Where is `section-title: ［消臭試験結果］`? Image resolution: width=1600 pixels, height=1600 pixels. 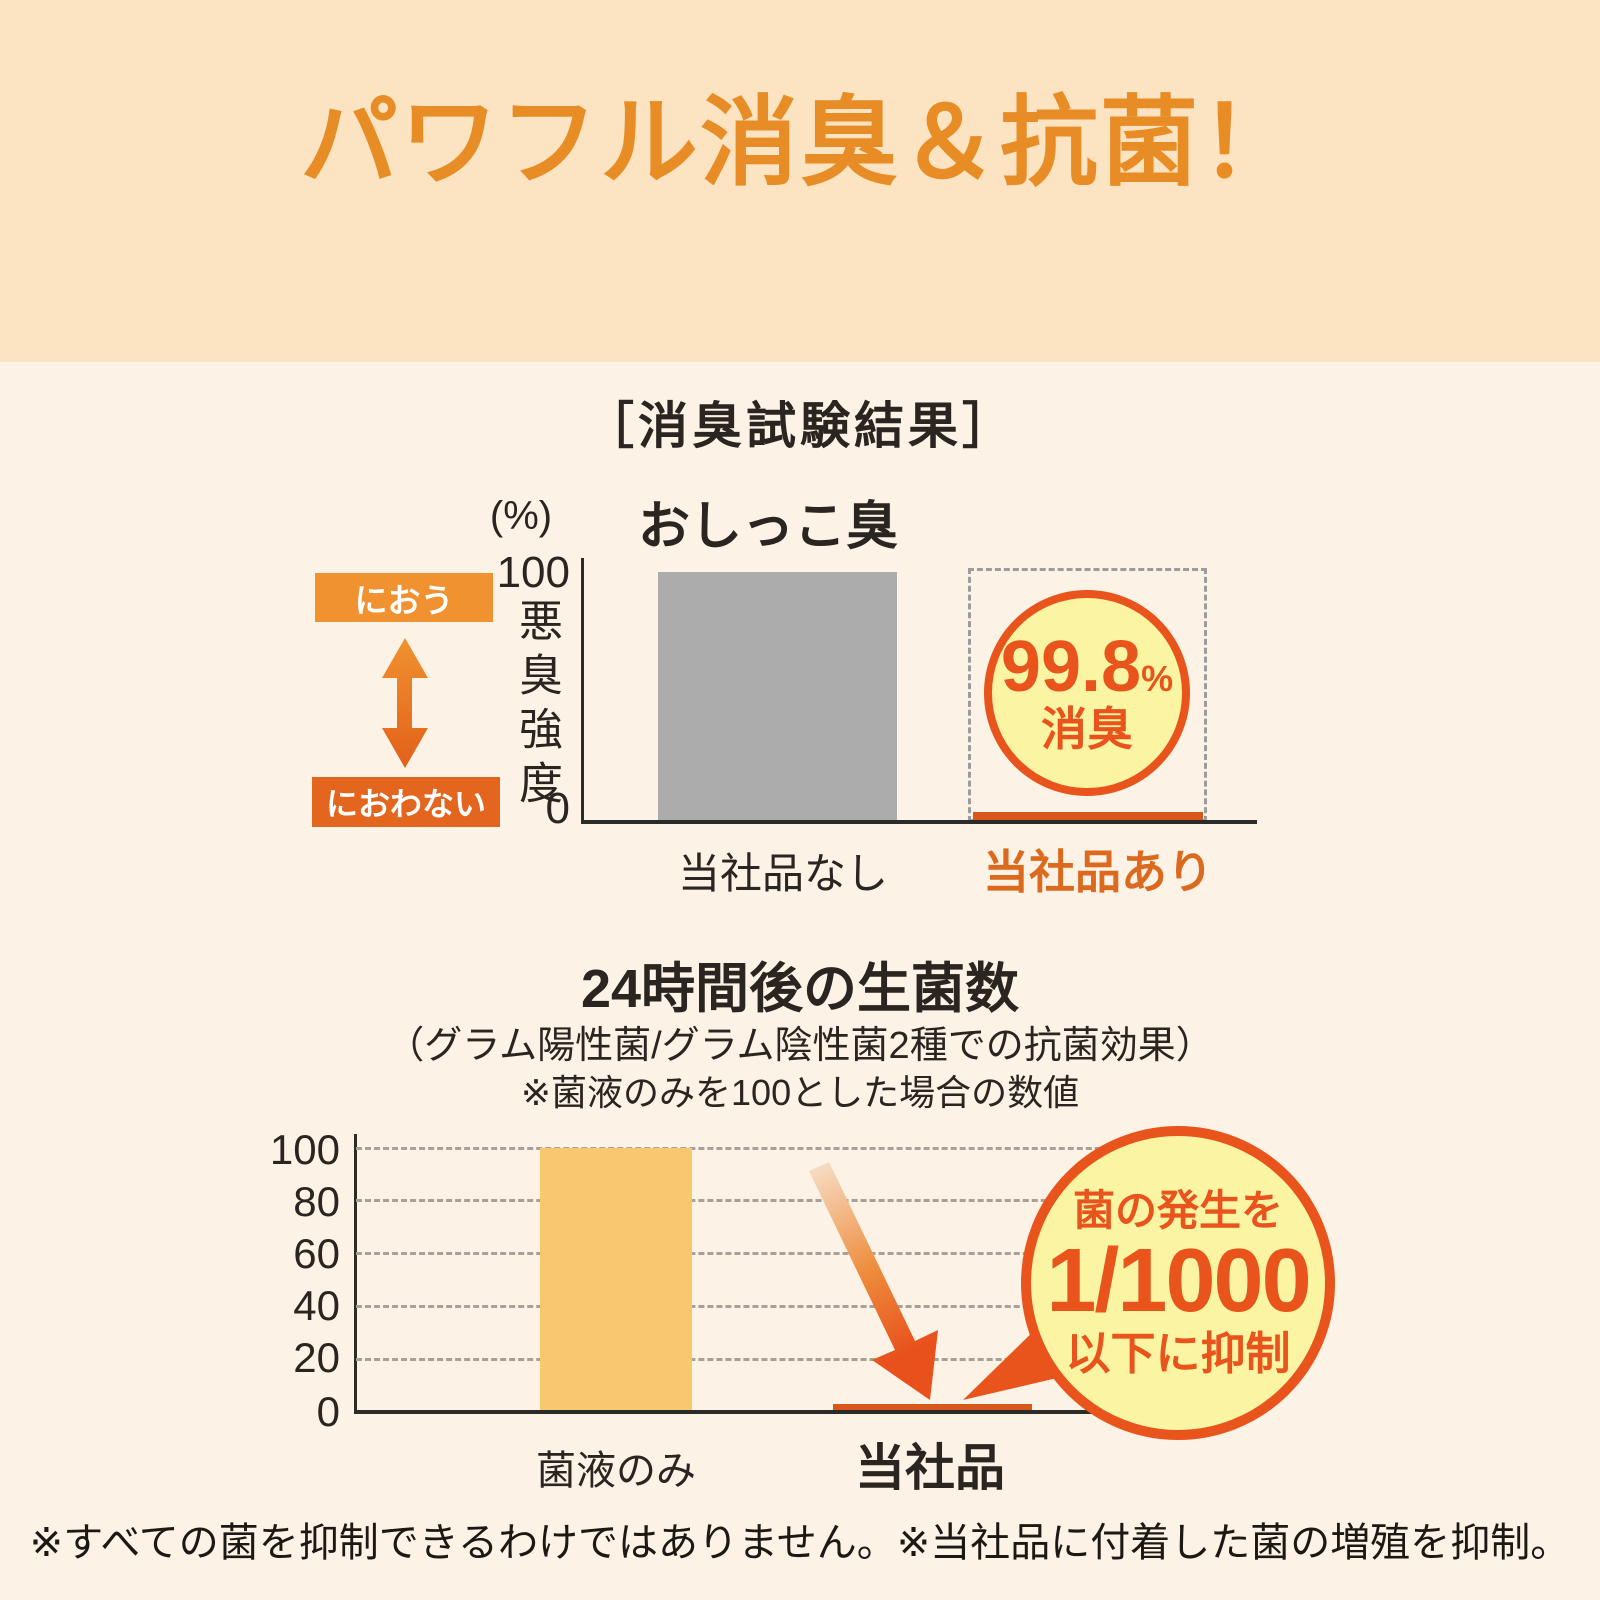 section-title: ［消臭試験結果］ is located at coordinates (800, 426).